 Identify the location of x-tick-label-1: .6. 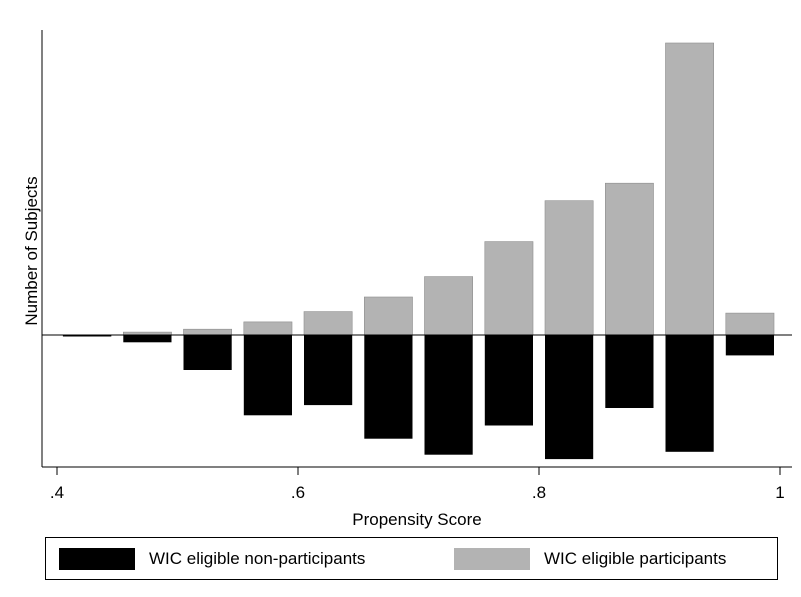
(298, 492).